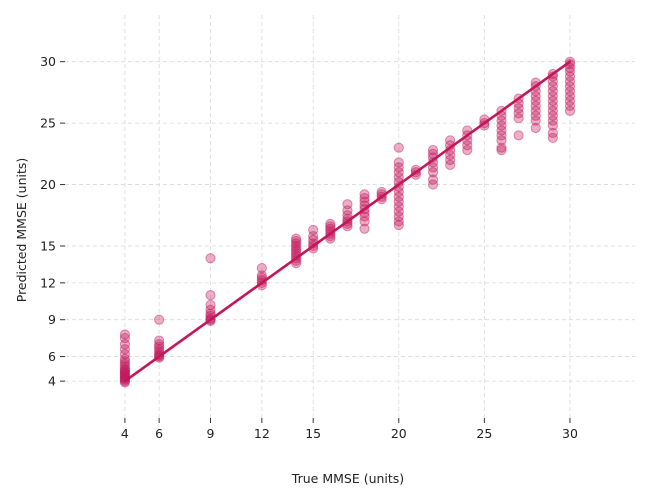 This screenshot has width=650, height=500. I want to click on x-tick-label: 4, so click(125, 433).